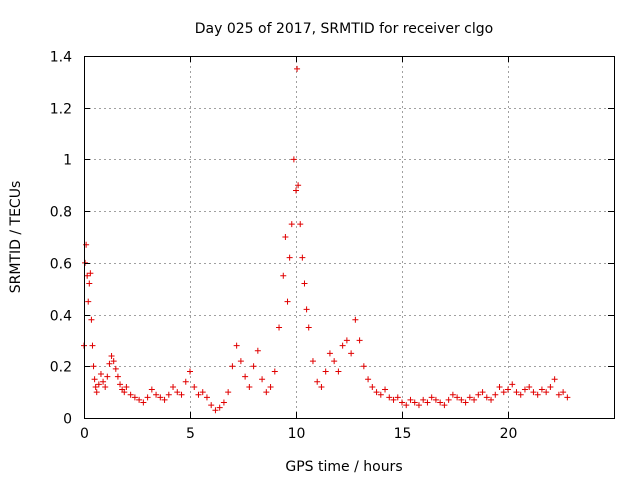 This screenshot has height=480, width=640. Describe the element at coordinates (61, 368) in the screenshot. I see `y-tick-label: 0.2` at that location.